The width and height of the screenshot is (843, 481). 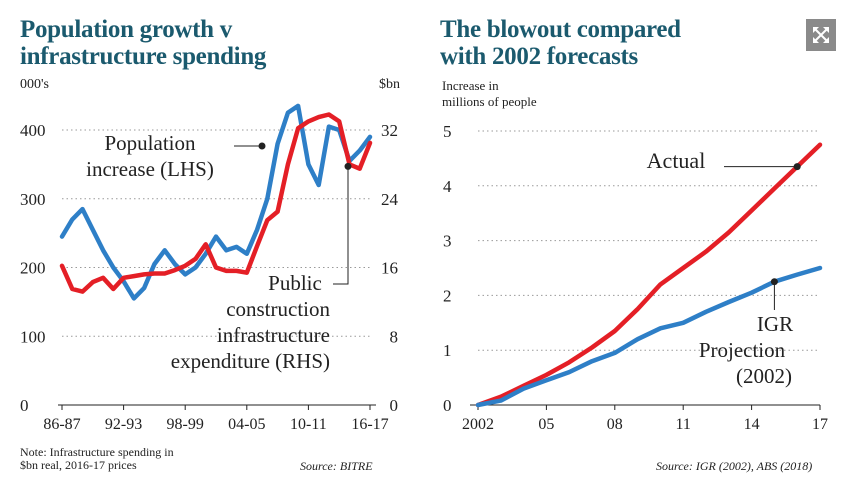 I want to click on expenditure-leader-dot, so click(x=348, y=166).